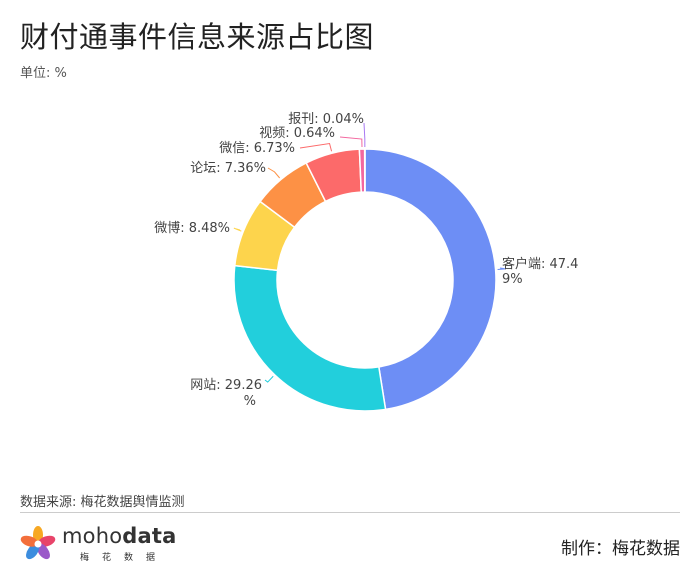 This screenshot has height=576, width=700. I want to click on mohodata-logo-subtext: 梅花数据, so click(124, 558).